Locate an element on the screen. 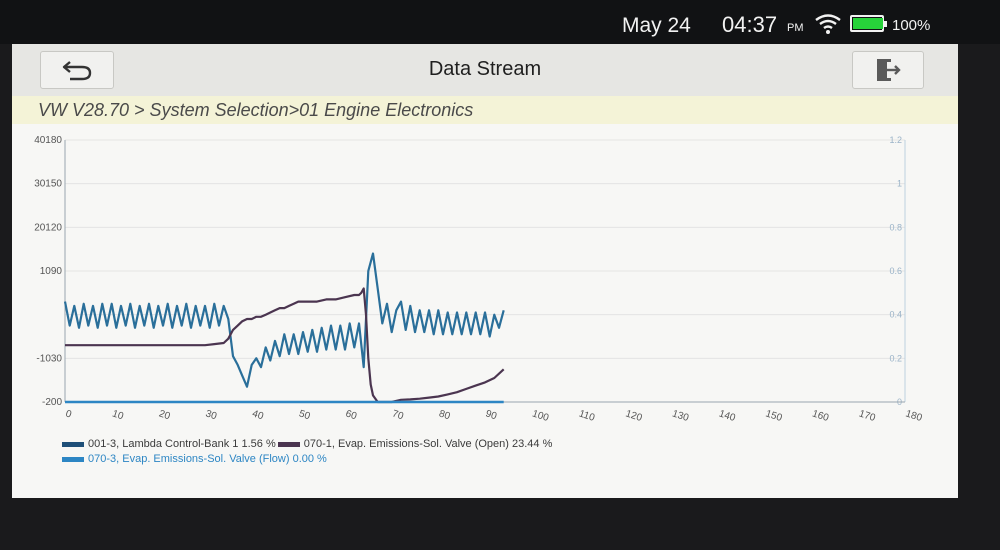 The image size is (1000, 550). x-tick-label: 70 is located at coordinates (398, 415).